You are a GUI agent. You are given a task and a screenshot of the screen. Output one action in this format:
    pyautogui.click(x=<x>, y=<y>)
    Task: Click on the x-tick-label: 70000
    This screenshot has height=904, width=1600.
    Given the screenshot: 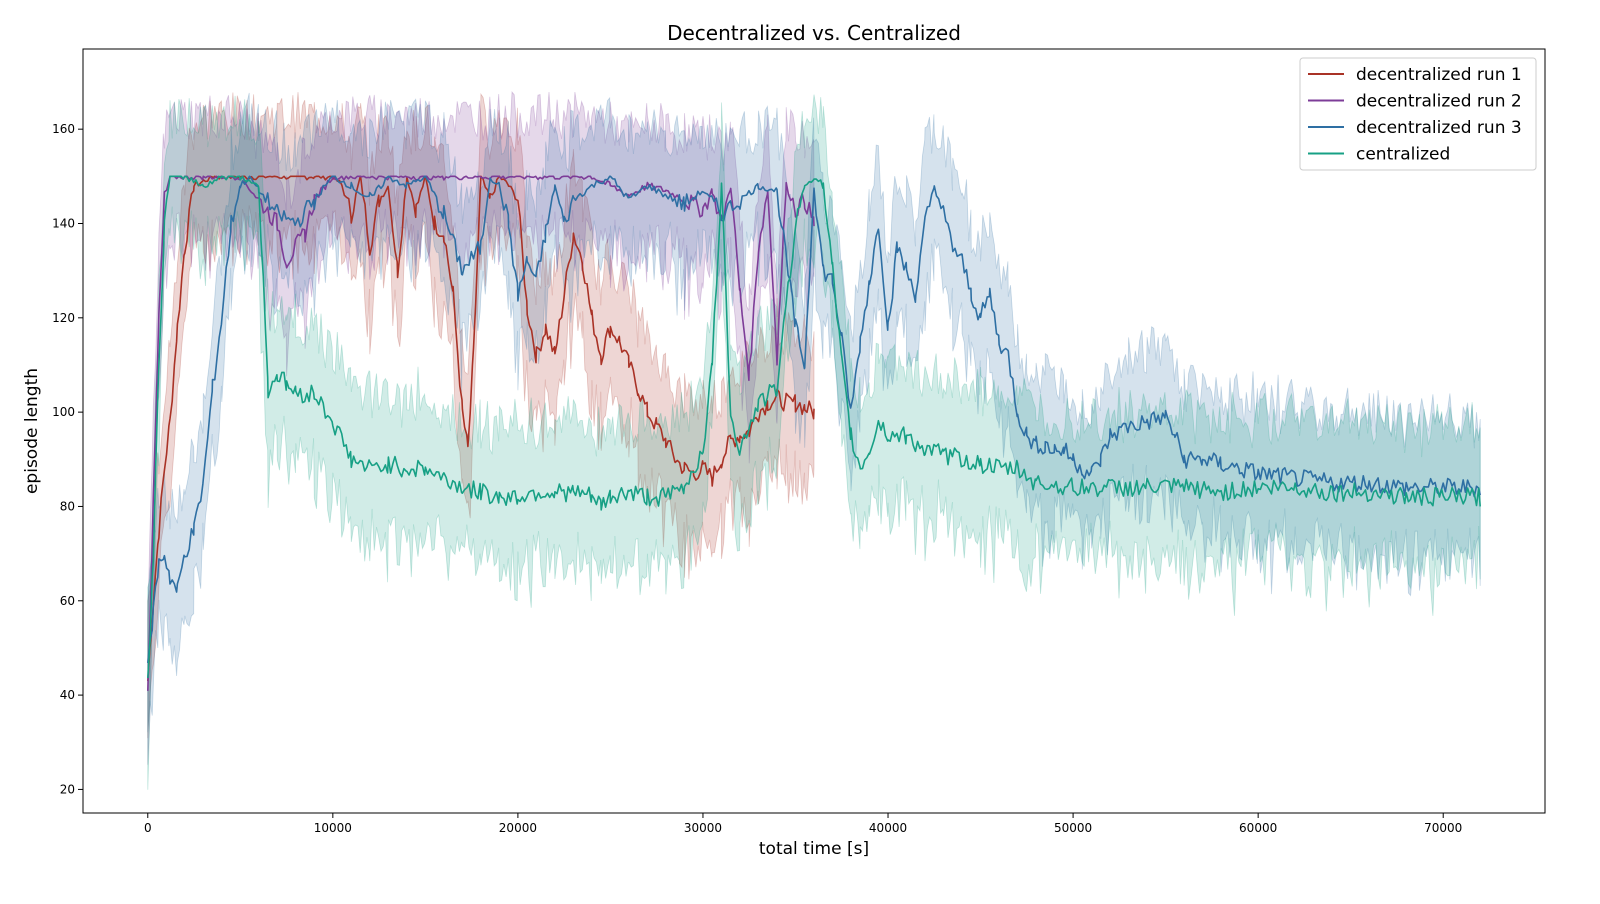 What is the action you would take?
    pyautogui.click(x=1443, y=828)
    